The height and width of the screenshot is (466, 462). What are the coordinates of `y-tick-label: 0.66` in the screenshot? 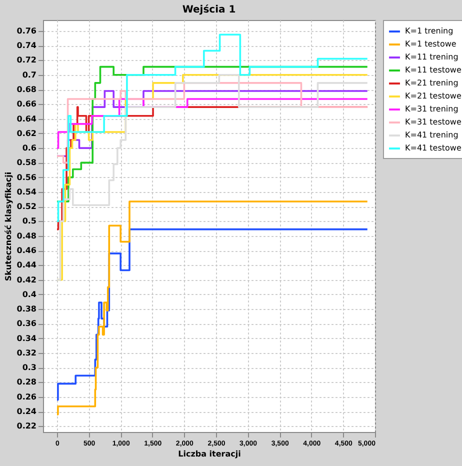 It's located at (26, 104).